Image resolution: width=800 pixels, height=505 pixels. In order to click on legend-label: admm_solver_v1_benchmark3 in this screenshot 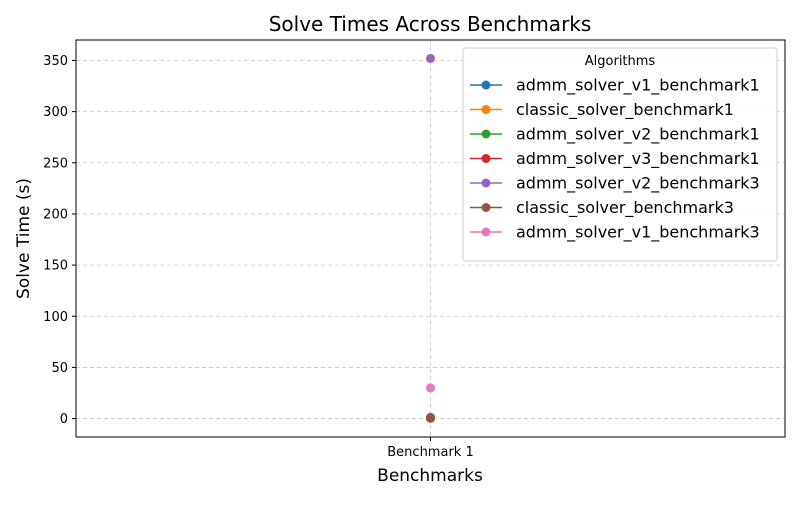, I will do `click(638, 233)`.